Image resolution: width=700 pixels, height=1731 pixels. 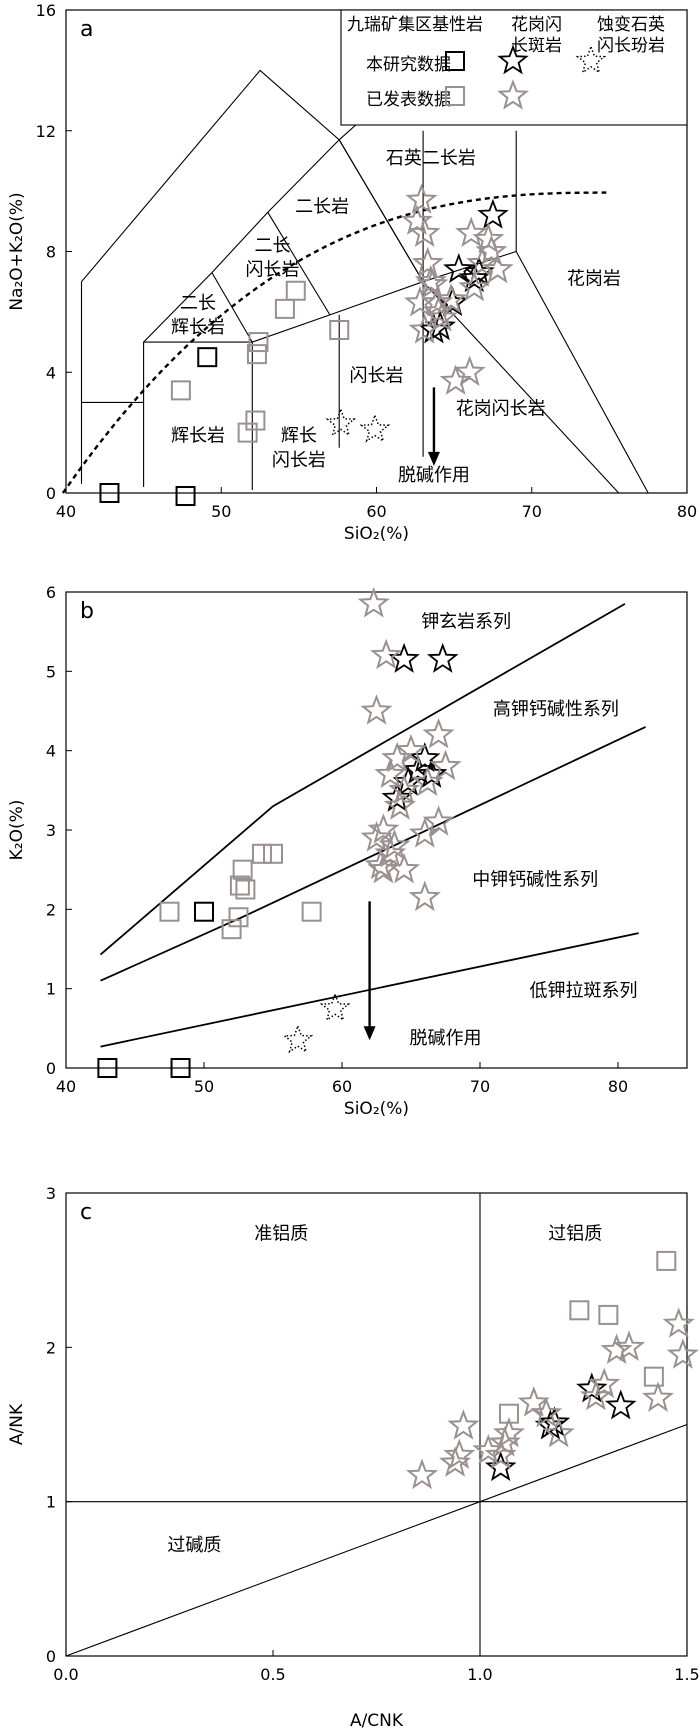 What do you see at coordinates (51, 252) in the screenshot?
I see `y-tick-label: 8` at bounding box center [51, 252].